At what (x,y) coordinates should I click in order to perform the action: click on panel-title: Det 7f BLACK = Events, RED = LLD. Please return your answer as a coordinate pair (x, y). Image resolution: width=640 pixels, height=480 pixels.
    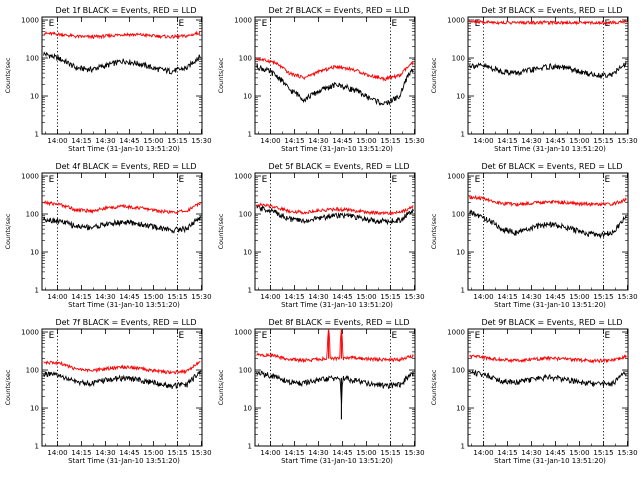
    Looking at the image, I should click on (125, 322).